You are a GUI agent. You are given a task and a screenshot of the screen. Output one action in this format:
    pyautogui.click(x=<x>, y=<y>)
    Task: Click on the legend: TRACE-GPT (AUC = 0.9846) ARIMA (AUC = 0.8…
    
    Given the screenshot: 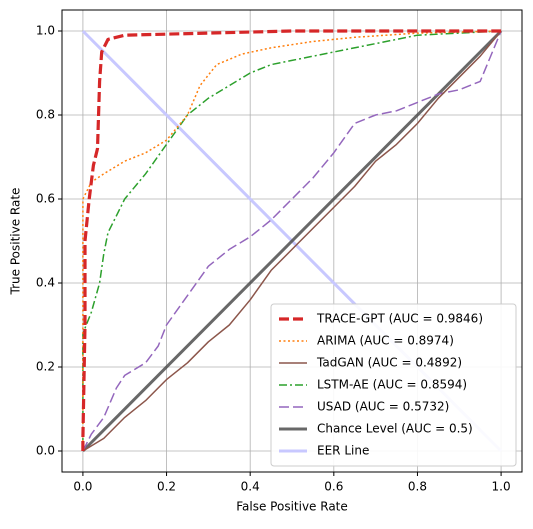 What is the action you would take?
    pyautogui.click(x=393, y=385)
    